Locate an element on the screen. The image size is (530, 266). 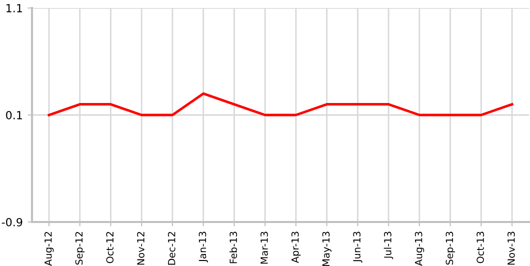
y-tick-label: 0.1 is located at coordinates (14, 115).